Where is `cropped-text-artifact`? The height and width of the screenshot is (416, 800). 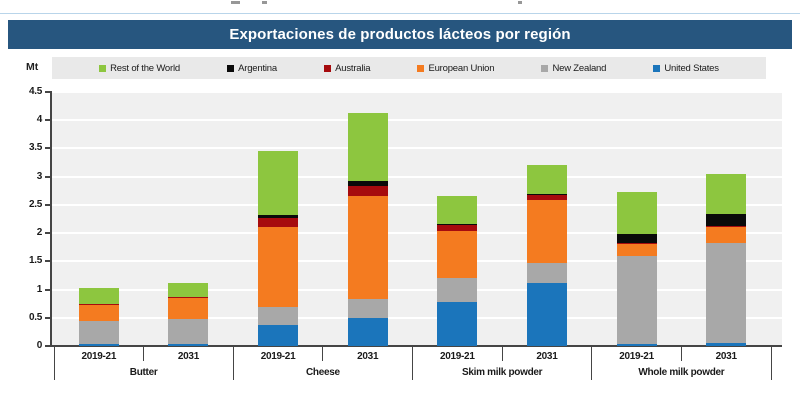
cropped-text-artifact is located at coordinates (264, 2).